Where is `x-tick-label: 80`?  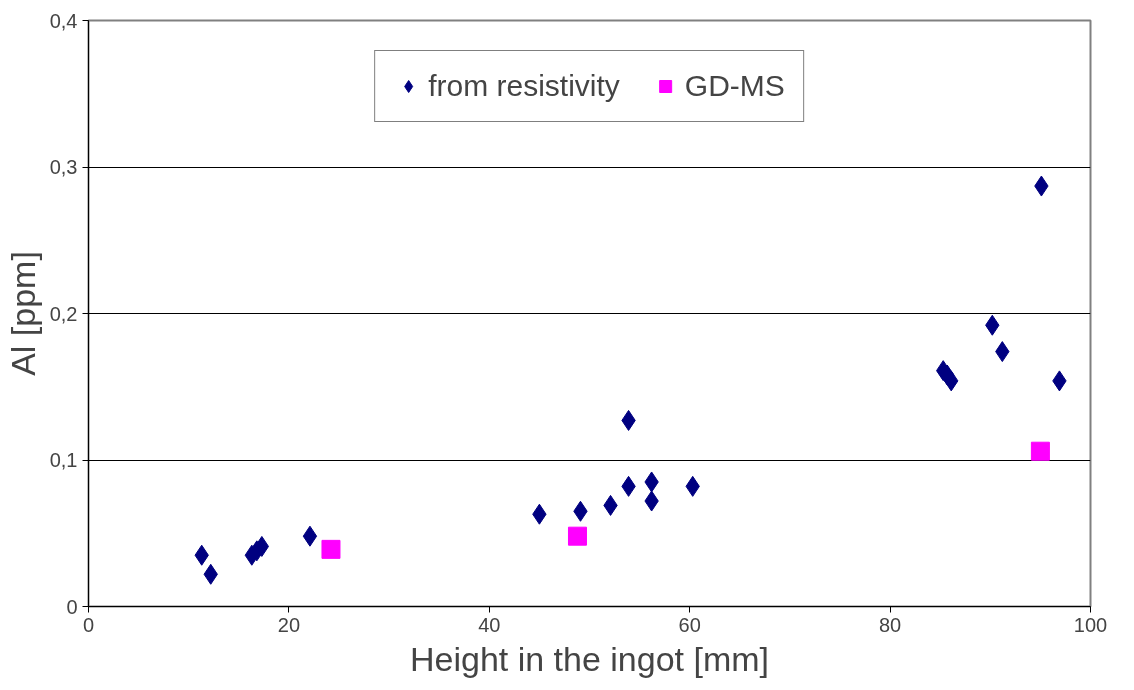
x-tick-label: 80 is located at coordinates (890, 624).